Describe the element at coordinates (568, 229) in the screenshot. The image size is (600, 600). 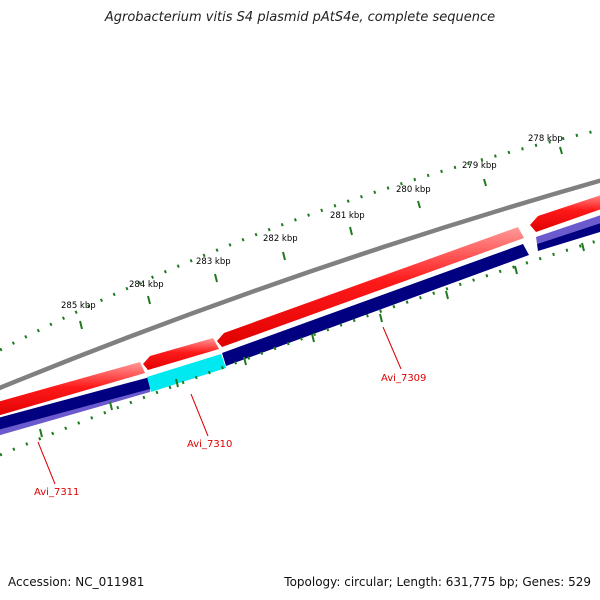
I see `reverse-cds-shadow` at that location.